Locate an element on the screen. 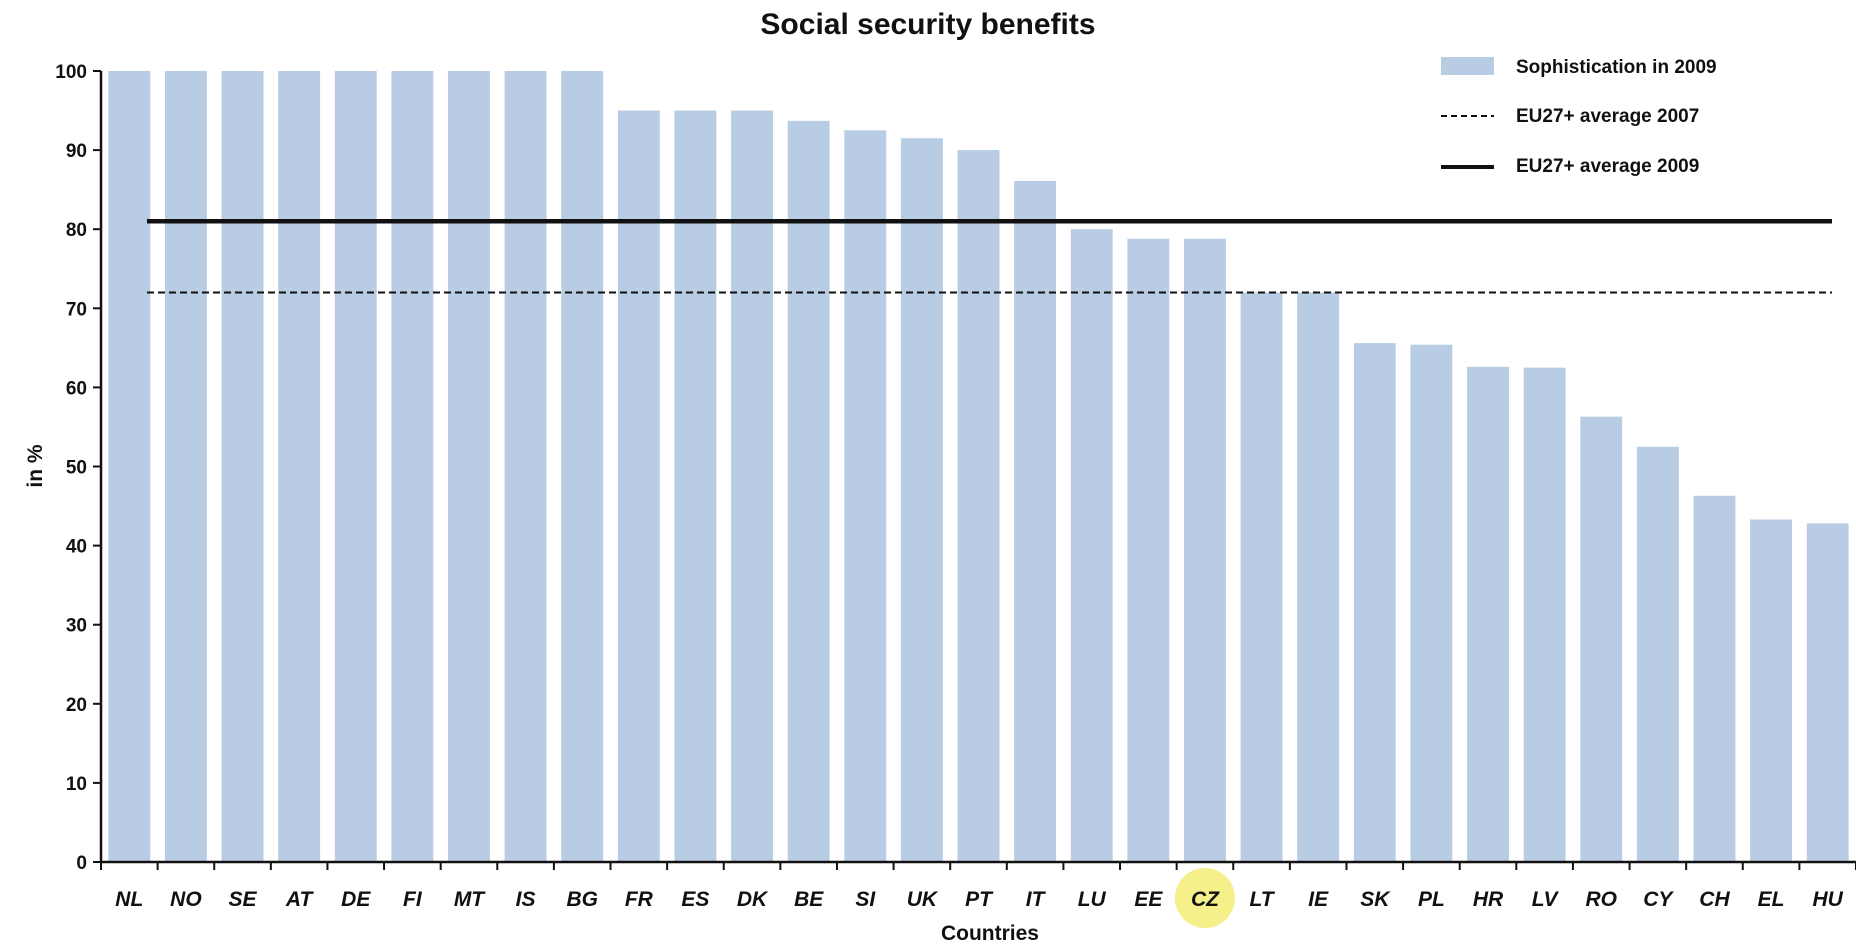 This screenshot has height=947, width=1856. bar-it is located at coordinates (1035, 521).